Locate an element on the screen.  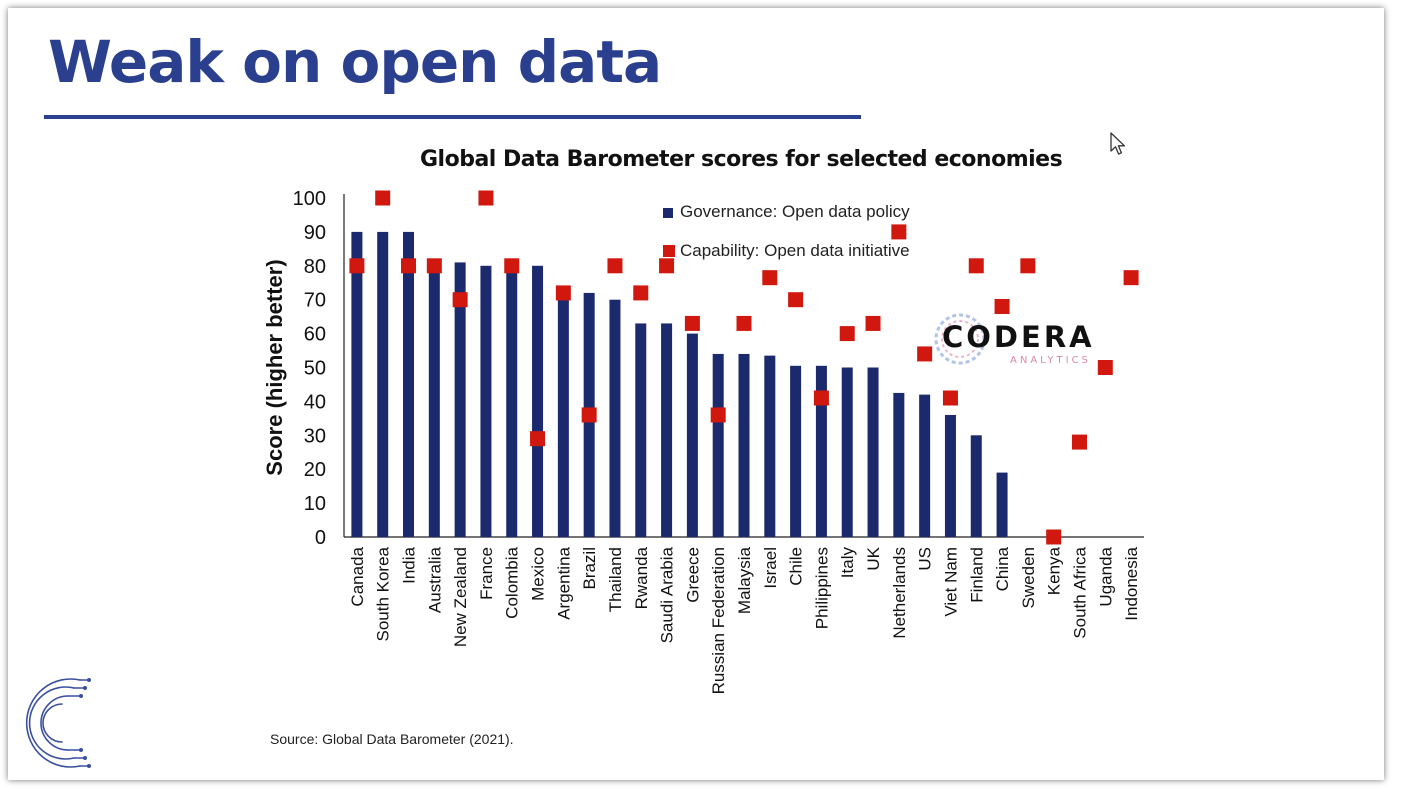
bar-russian-federation is located at coordinates (718, 445).